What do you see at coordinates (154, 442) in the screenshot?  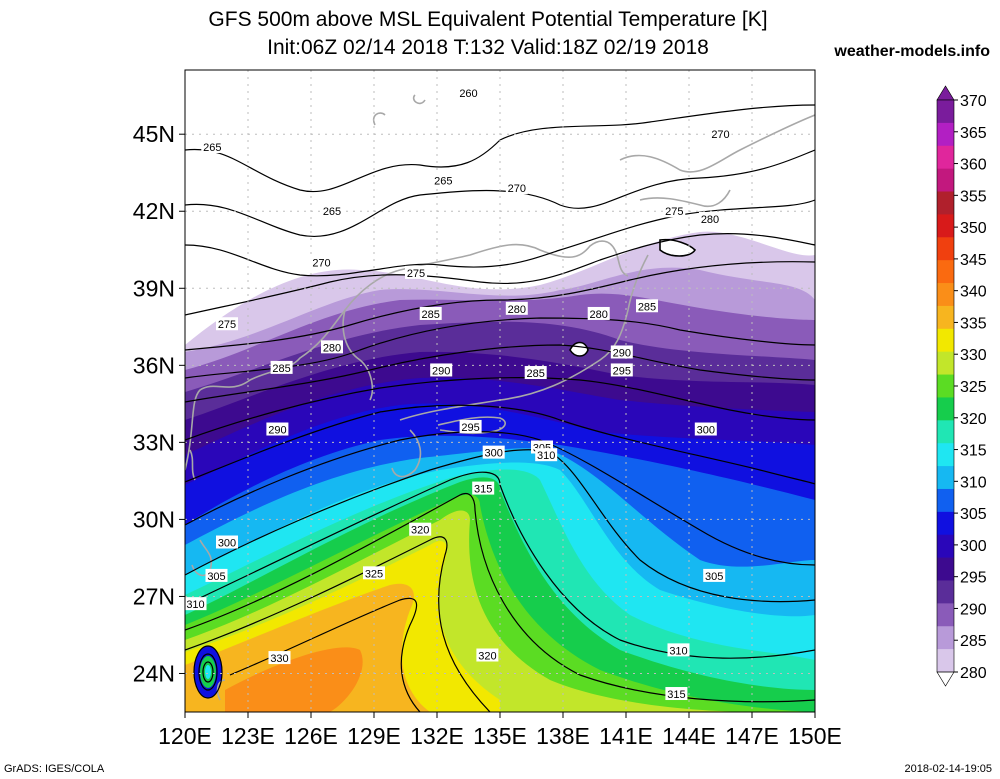 I see `y-tick-label: 33N` at bounding box center [154, 442].